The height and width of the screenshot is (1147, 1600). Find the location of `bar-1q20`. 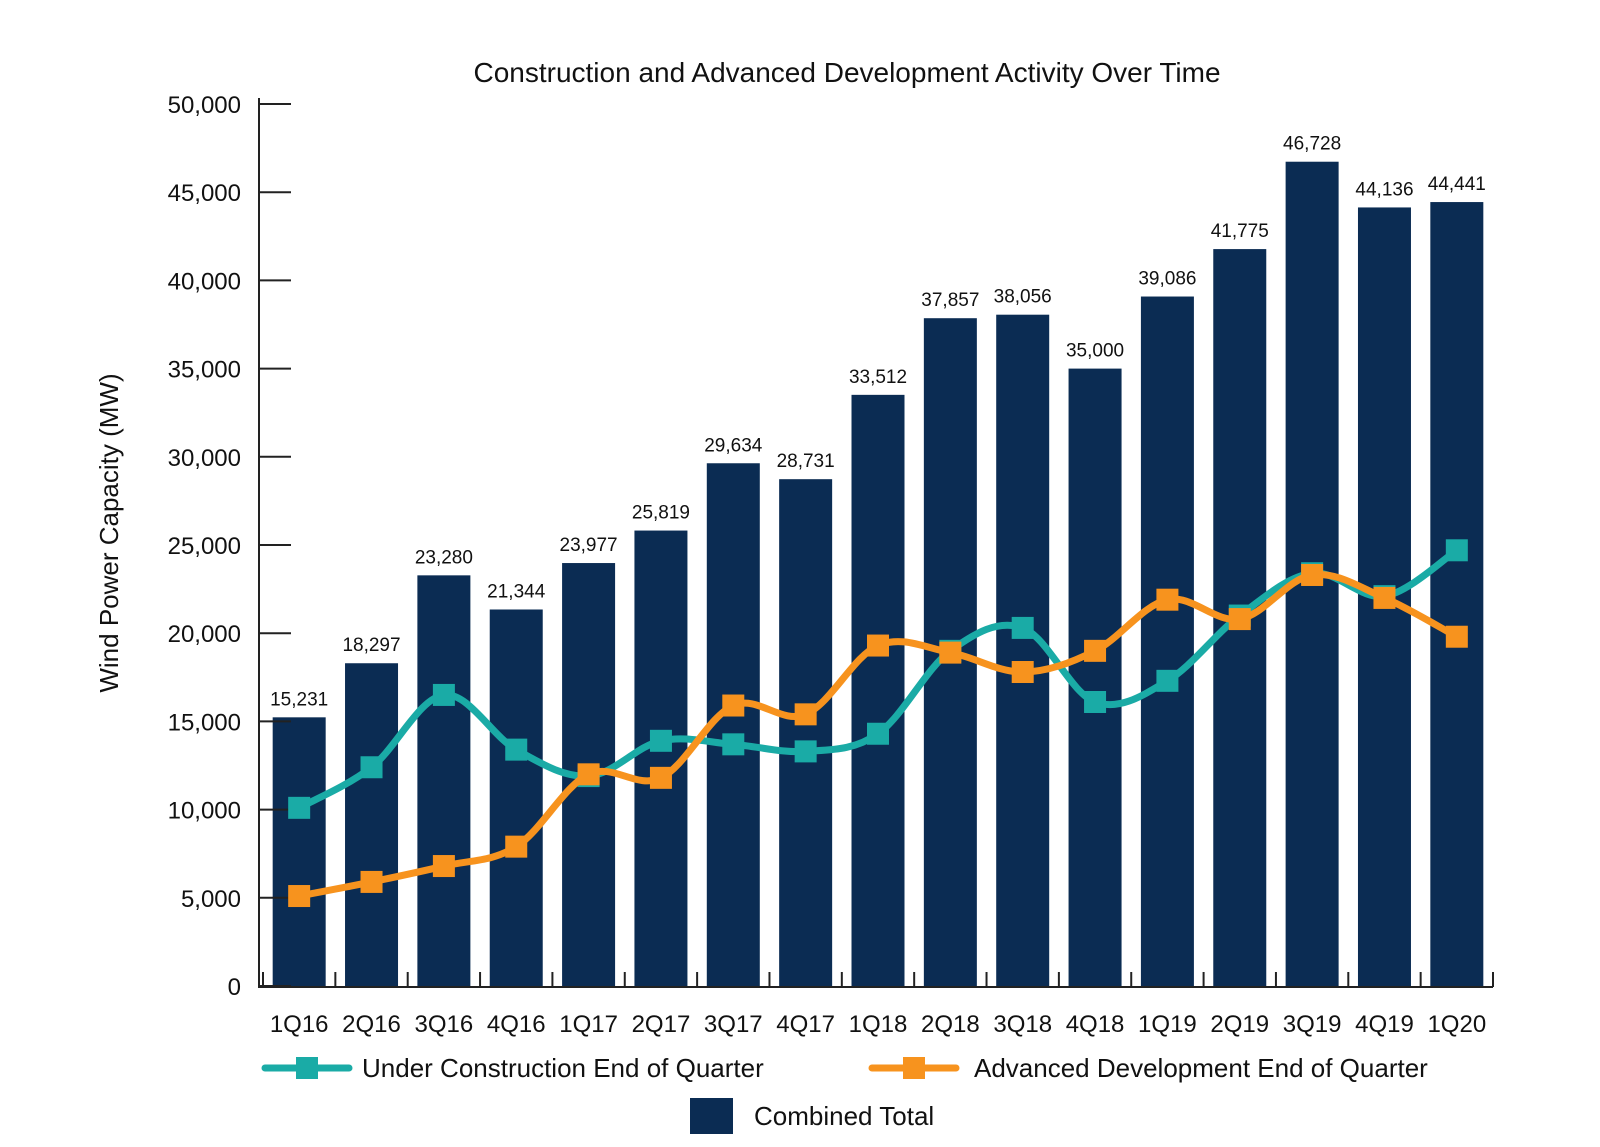

bar-1q20 is located at coordinates (1457, 594).